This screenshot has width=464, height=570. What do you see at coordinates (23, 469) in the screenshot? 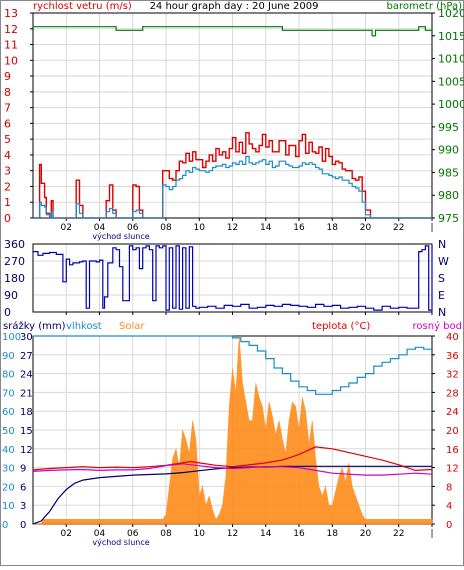
I see `rain-ytick-label: 9` at bounding box center [23, 469].